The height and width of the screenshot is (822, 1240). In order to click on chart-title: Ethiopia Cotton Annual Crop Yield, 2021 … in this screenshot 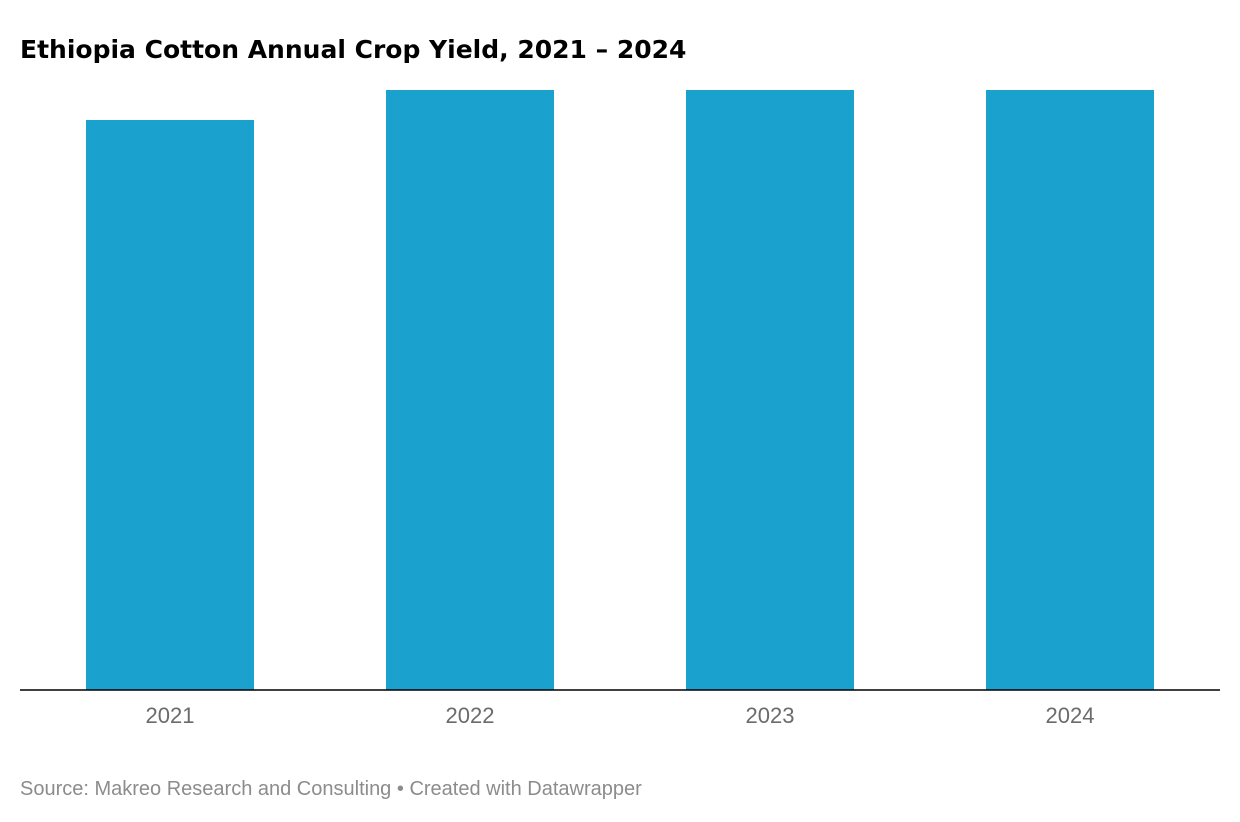, I will do `click(353, 49)`.